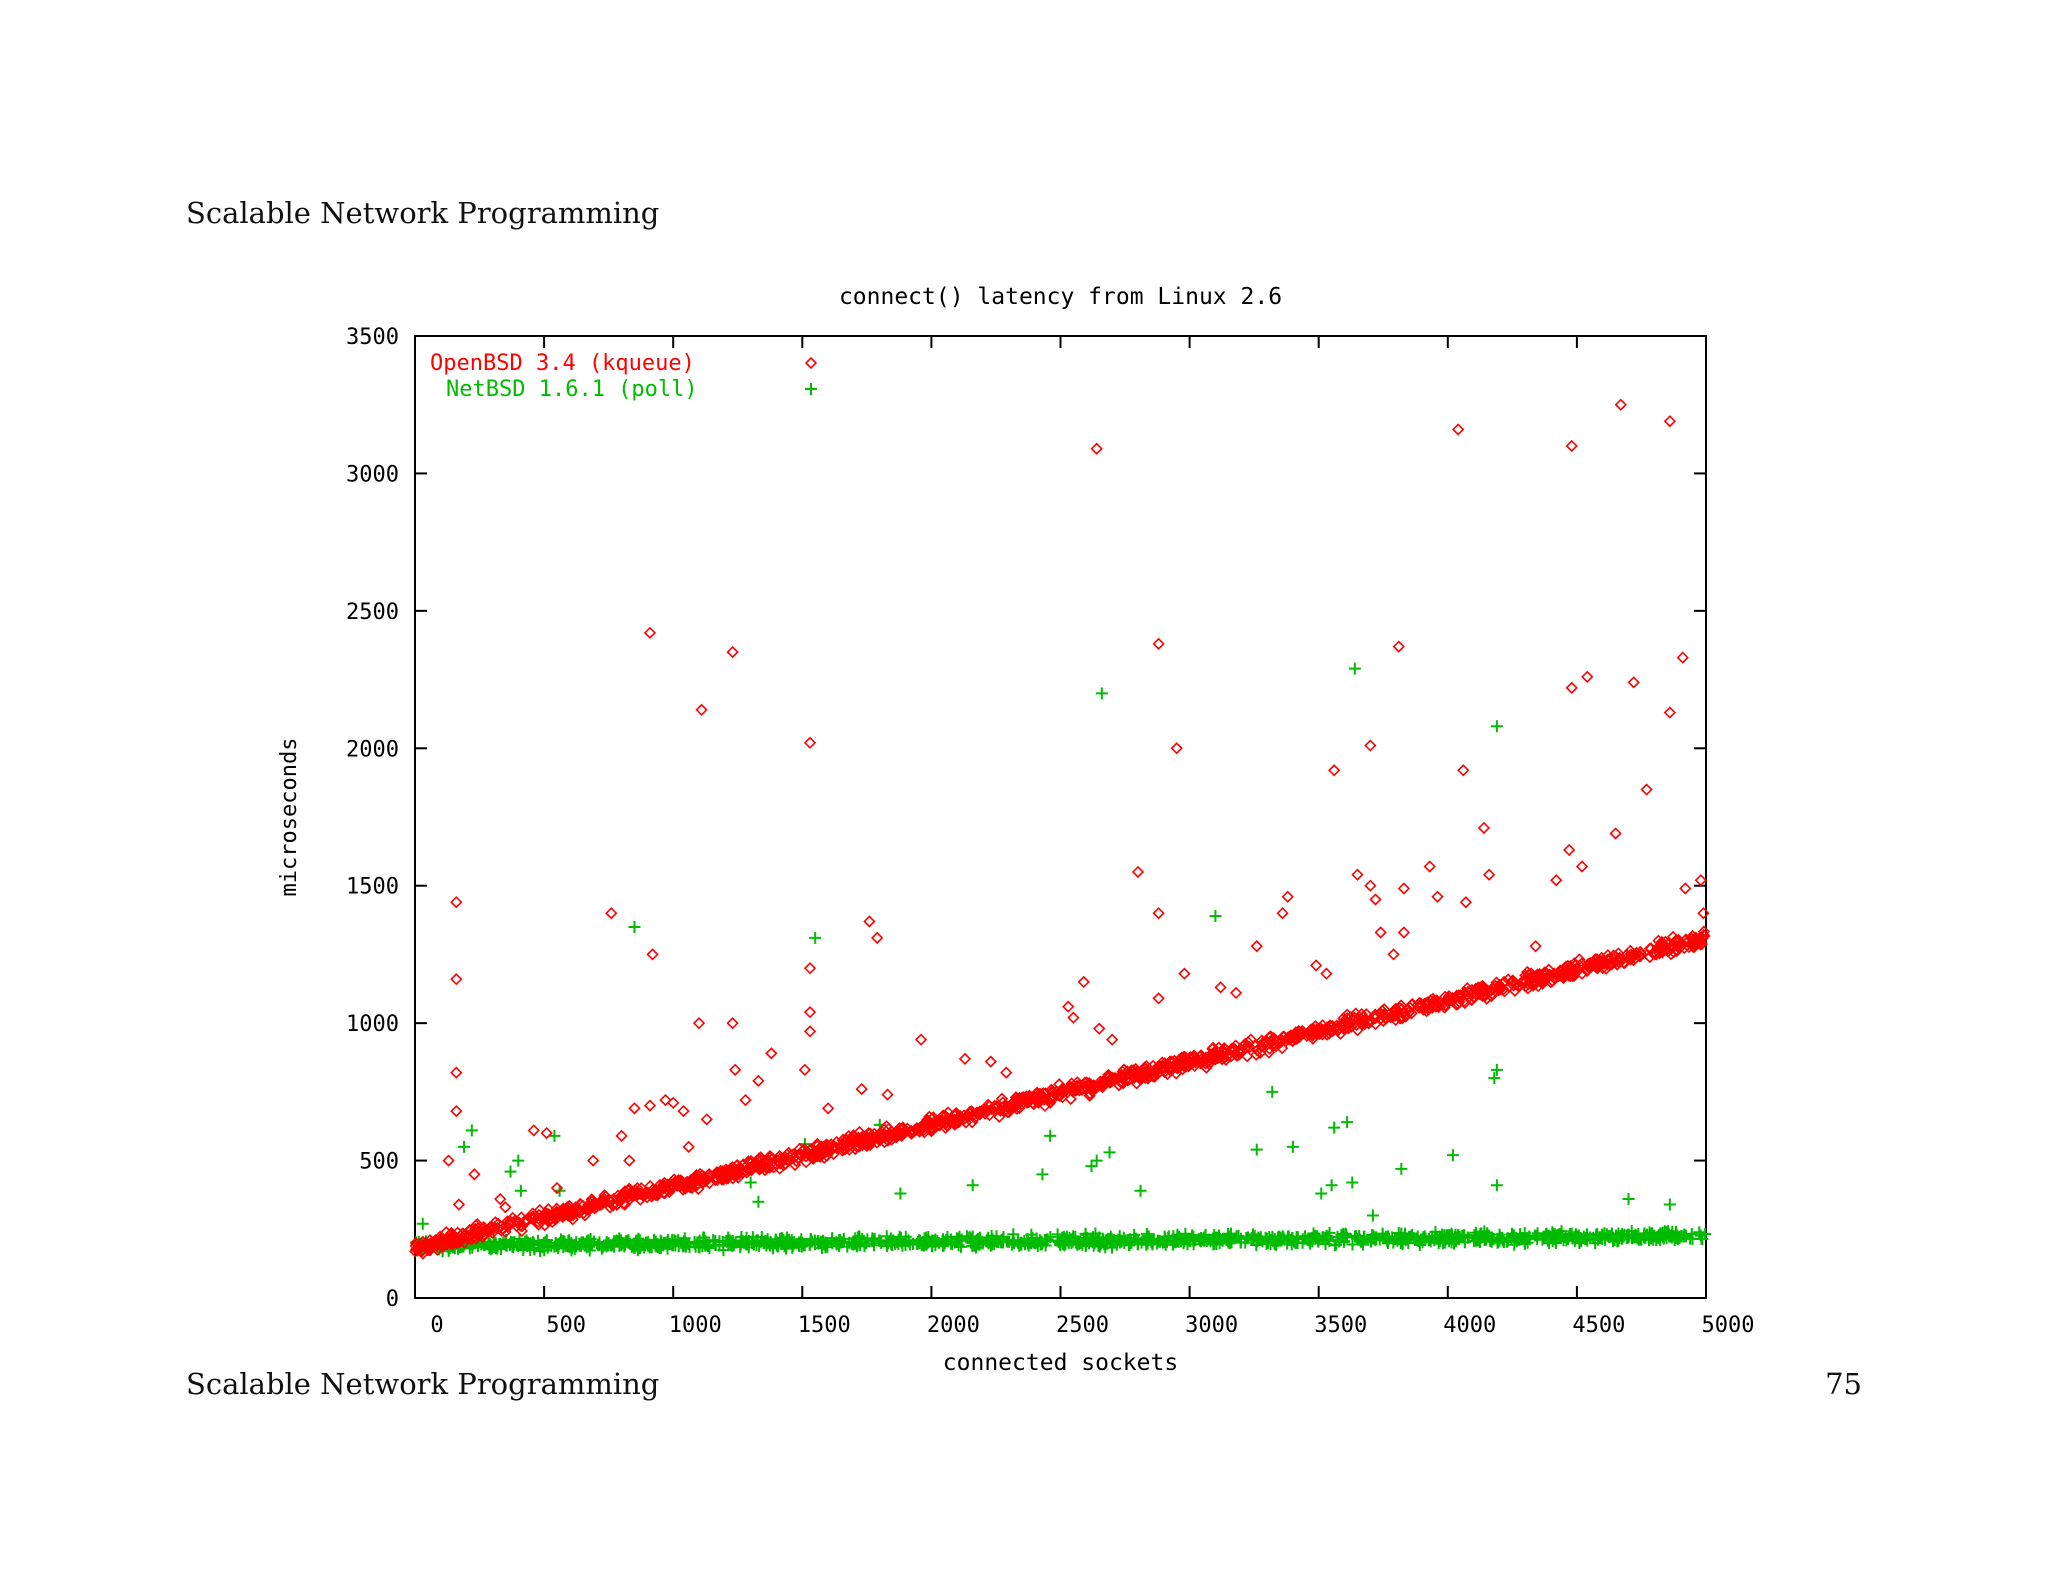 The width and height of the screenshot is (2048, 1582). What do you see at coordinates (423, 1384) in the screenshot?
I see `page-footer: Scalable Network Programming` at bounding box center [423, 1384].